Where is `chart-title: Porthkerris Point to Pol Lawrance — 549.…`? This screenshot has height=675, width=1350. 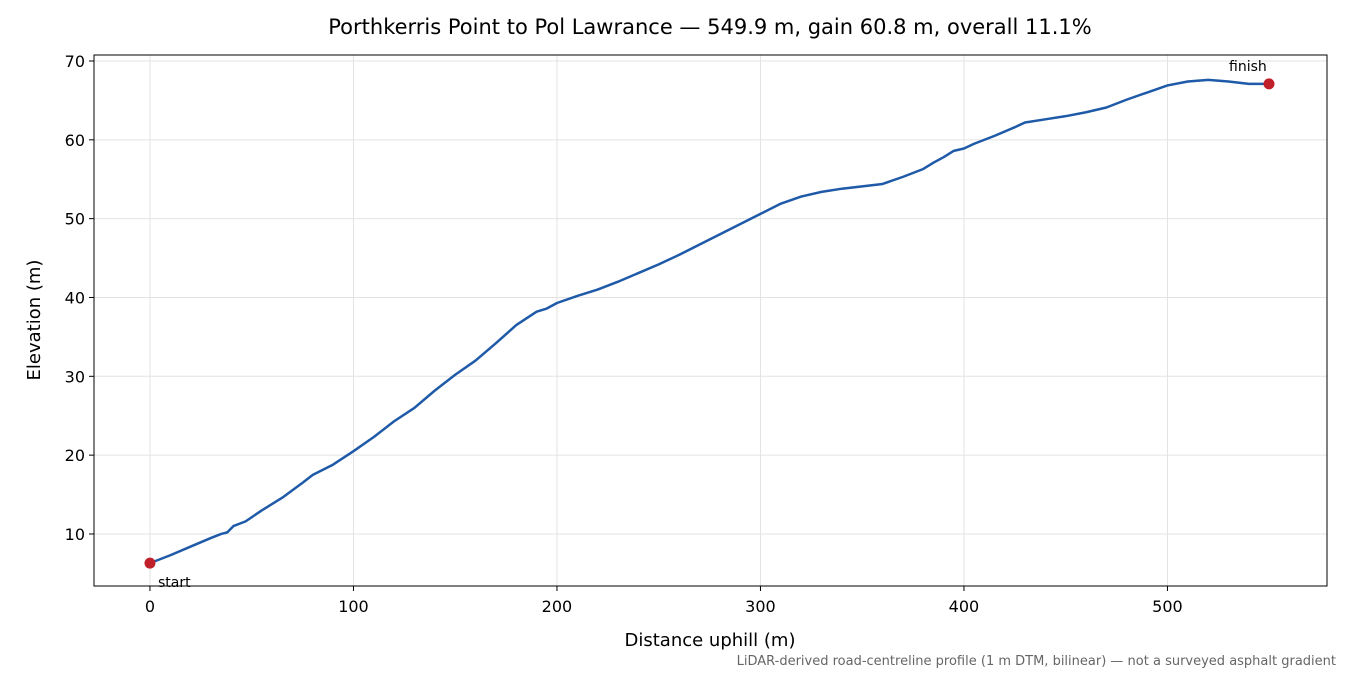 chart-title: Porthkerris Point to Pol Lawrance — 549.… is located at coordinates (709, 27).